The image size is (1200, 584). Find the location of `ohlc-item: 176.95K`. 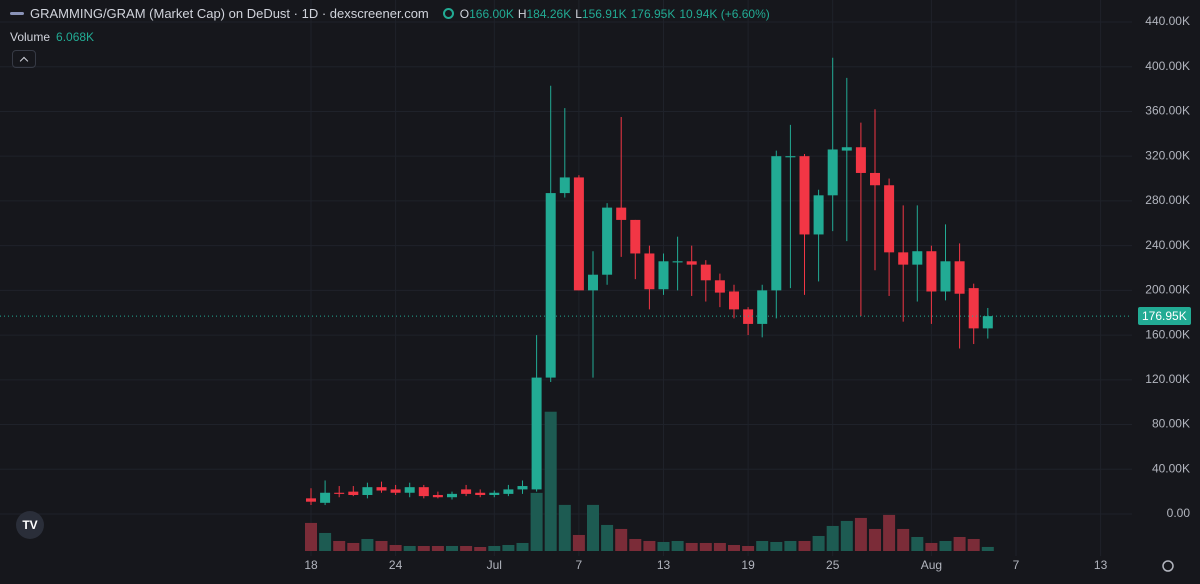

ohlc-item: 176.95K is located at coordinates (653, 14).